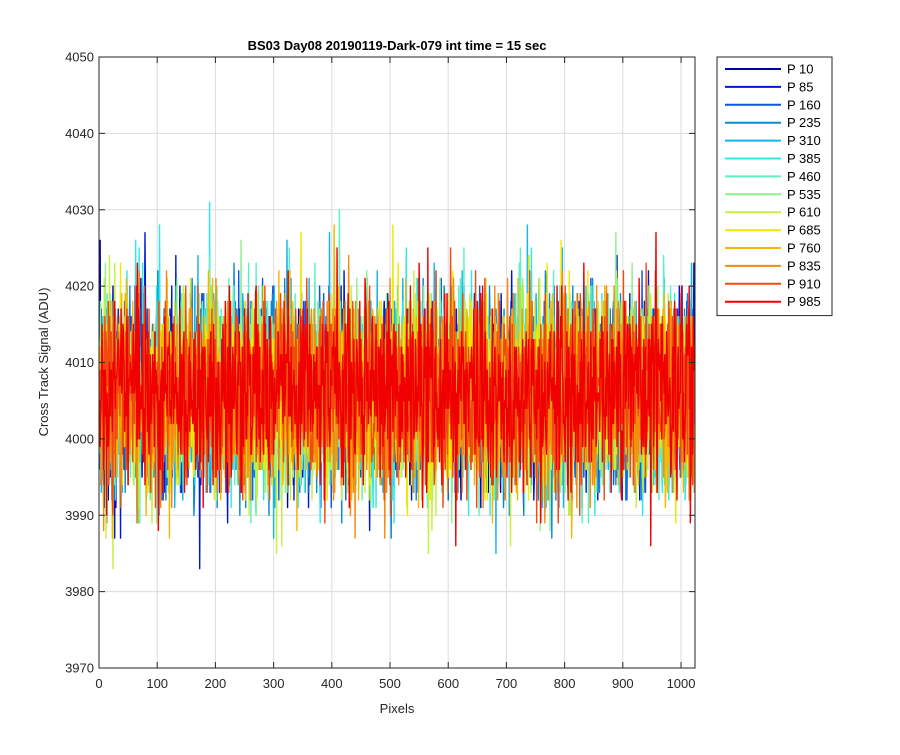 This screenshot has width=900, height=755. Describe the element at coordinates (773, 283) in the screenshot. I see `legend-item: P 910` at that location.